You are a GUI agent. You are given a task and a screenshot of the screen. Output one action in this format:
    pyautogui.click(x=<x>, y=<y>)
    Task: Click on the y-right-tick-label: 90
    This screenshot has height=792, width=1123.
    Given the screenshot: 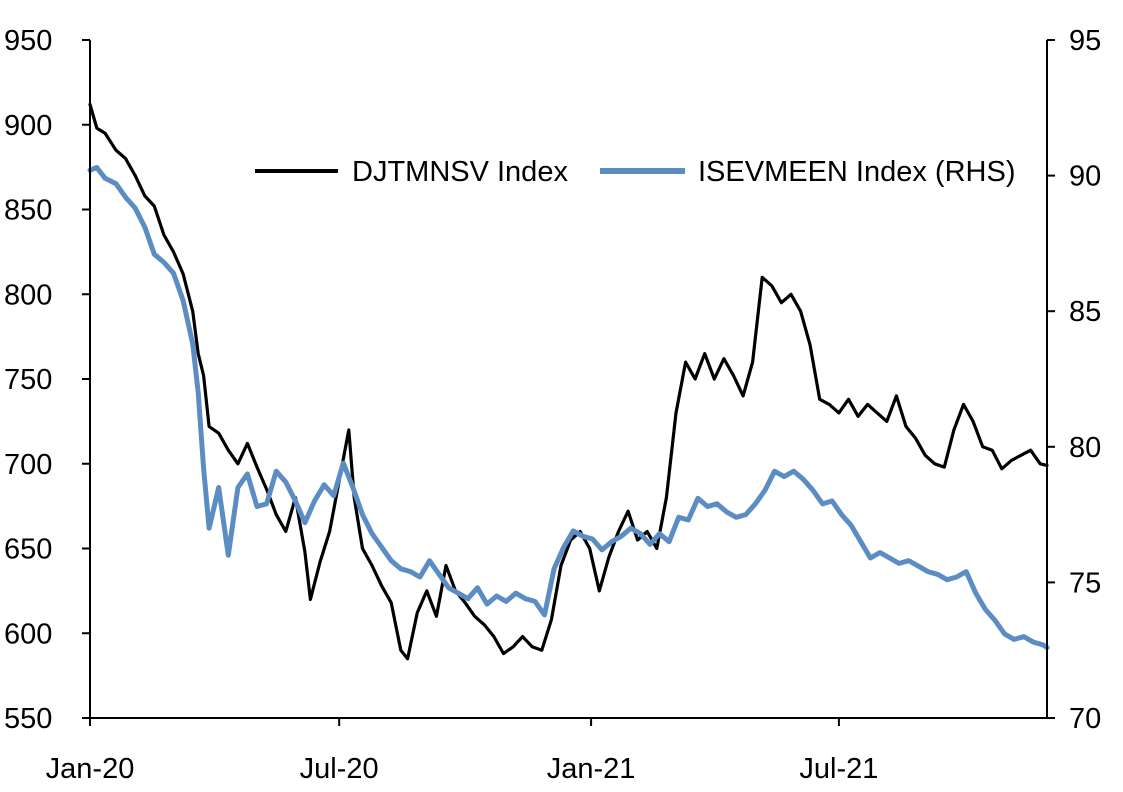 What is the action you would take?
    pyautogui.click(x=1085, y=177)
    